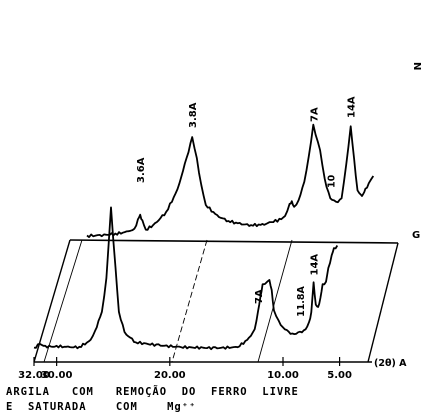 The width and height of the screenshot is (422, 420). I want to click on peak-label-7a-top: 7A, so click(314, 114).